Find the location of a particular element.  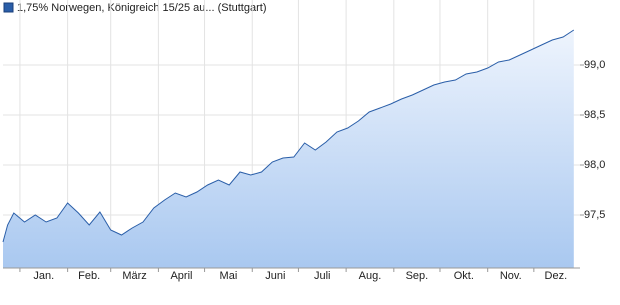

x-tick-label: April is located at coordinates (181, 276).